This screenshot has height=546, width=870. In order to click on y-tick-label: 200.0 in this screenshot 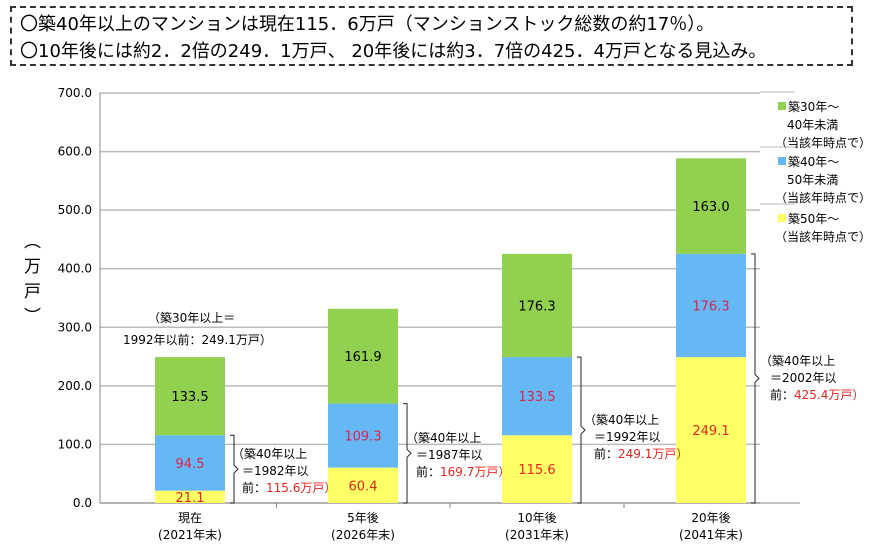, I will do `click(75, 386)`.